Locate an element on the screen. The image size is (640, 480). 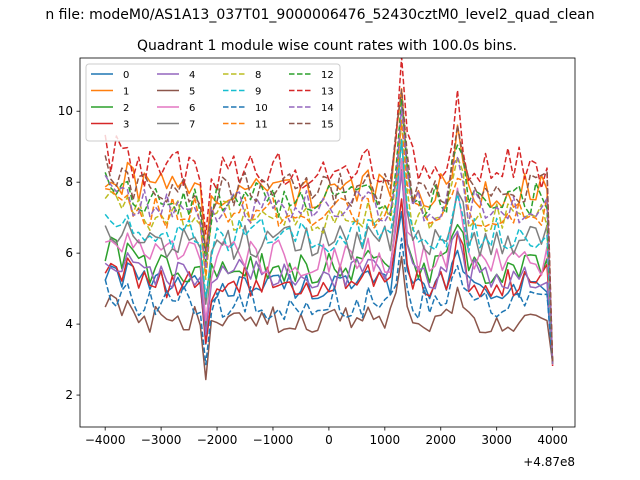
legend-label-10: 10 is located at coordinates (261, 108).